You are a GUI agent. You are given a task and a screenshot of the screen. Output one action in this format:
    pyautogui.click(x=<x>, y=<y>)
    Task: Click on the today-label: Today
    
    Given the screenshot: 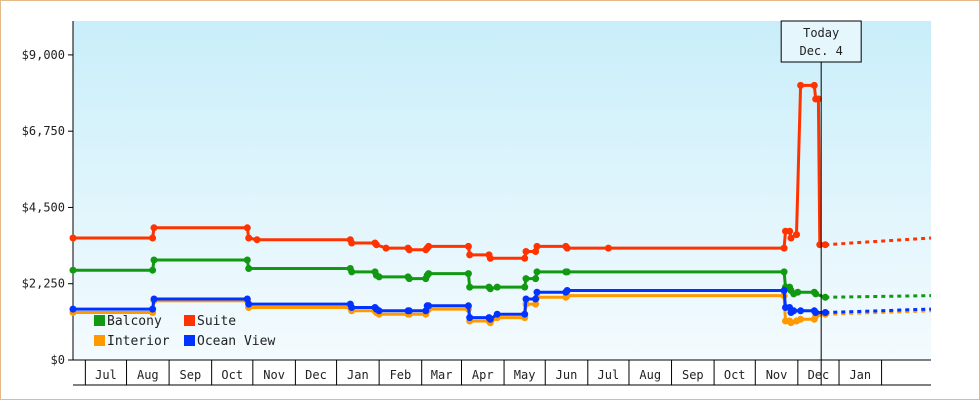 What is the action you would take?
    pyautogui.click(x=821, y=33)
    